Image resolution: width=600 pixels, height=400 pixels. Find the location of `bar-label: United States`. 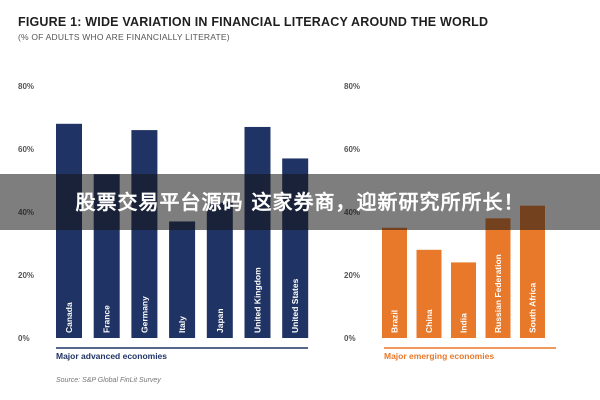

bar-label: United States is located at coordinates (295, 305).